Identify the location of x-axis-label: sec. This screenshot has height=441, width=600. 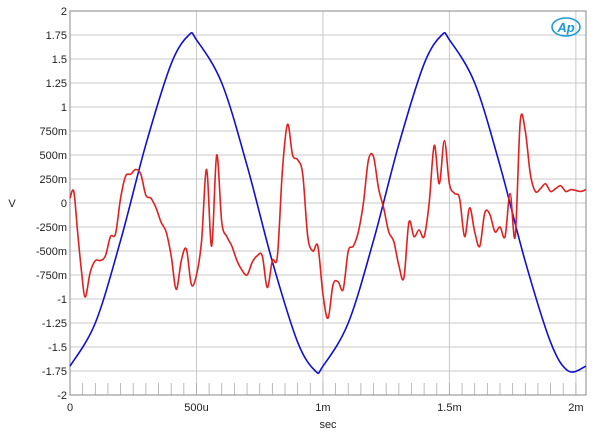
(328, 425).